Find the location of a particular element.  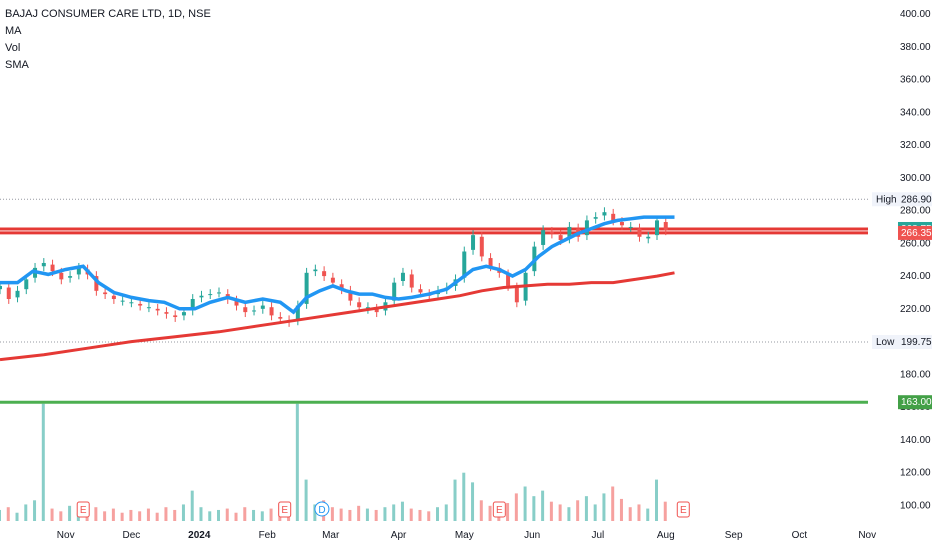

high-tag-label: High is located at coordinates (886, 199).